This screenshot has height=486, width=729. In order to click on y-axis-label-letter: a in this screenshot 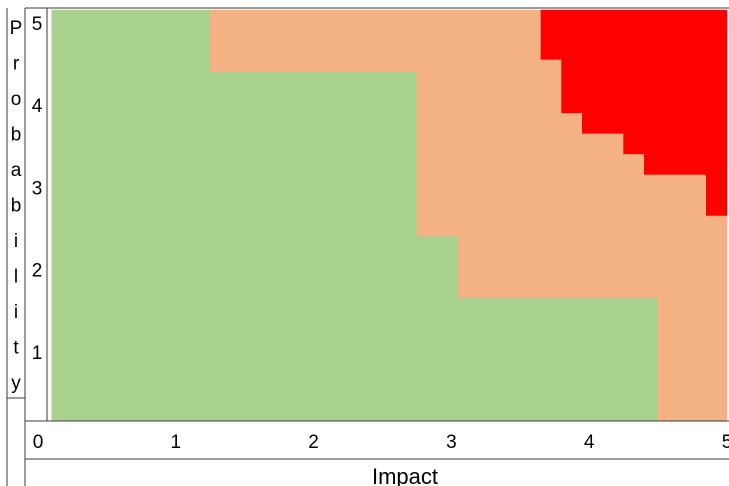, I will do `click(16, 170)`.